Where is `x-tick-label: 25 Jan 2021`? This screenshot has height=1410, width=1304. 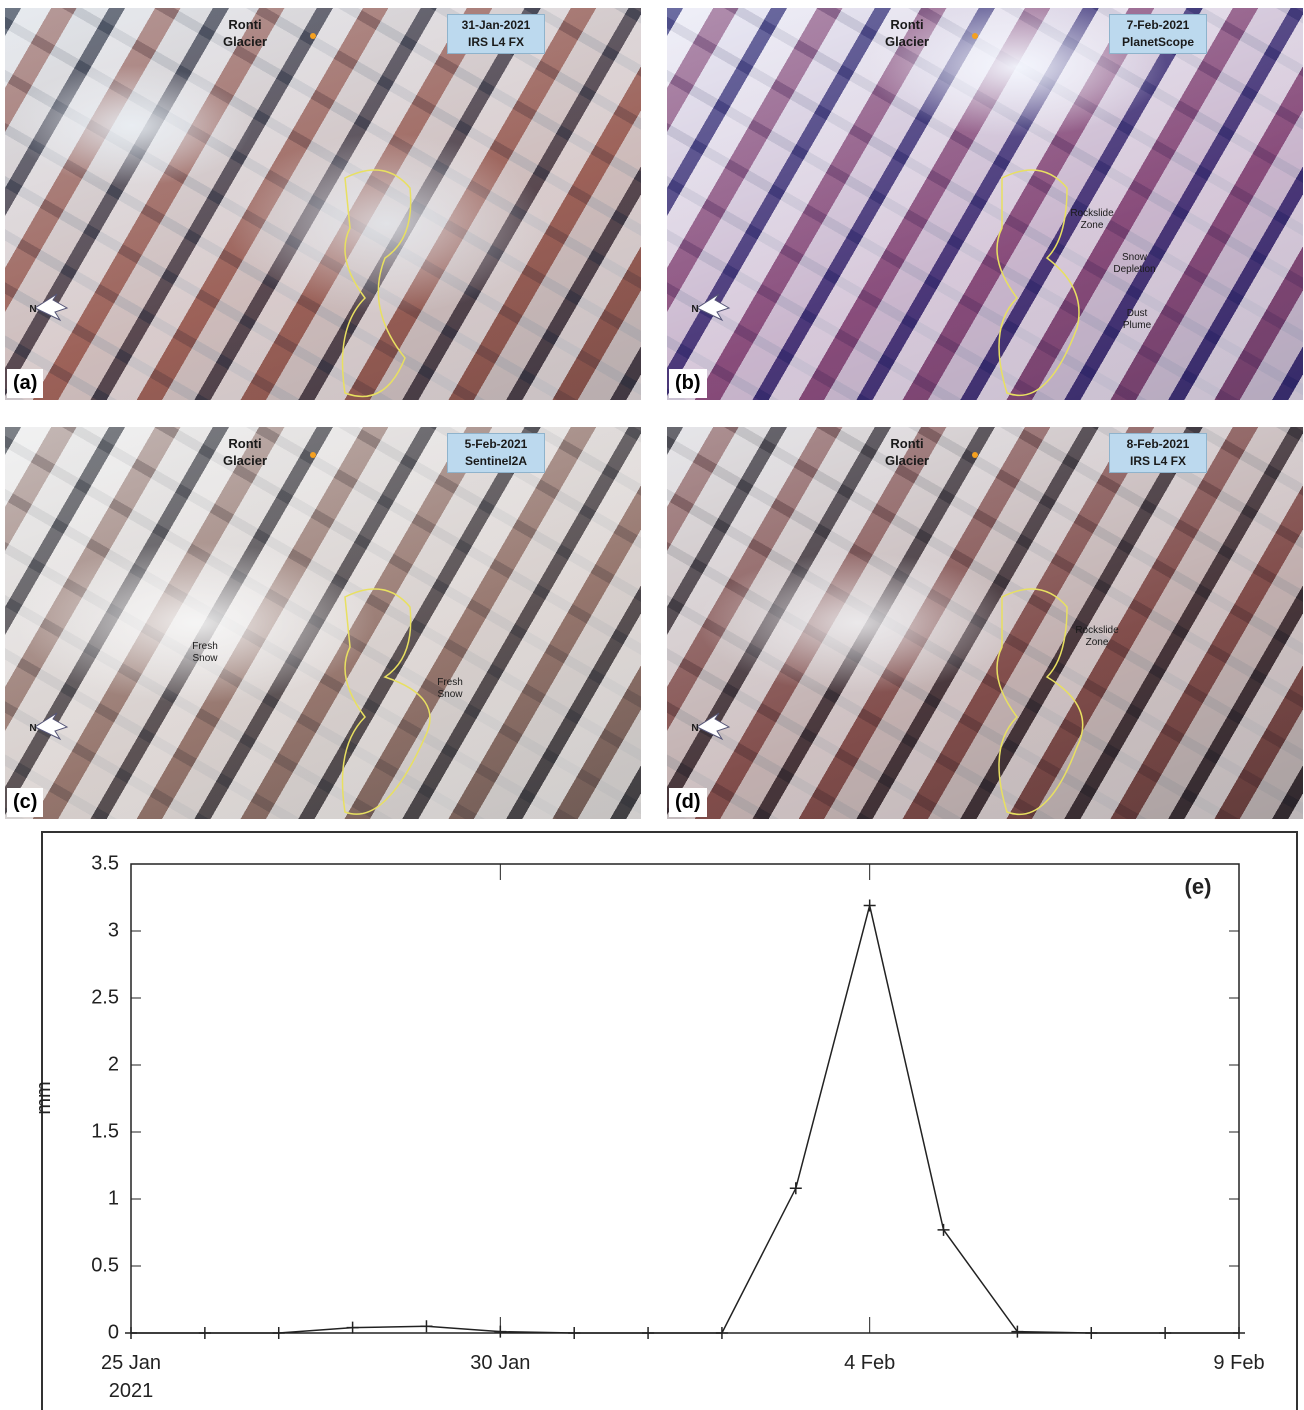
x-tick-label: 25 Jan 2021 is located at coordinates (131, 1377).